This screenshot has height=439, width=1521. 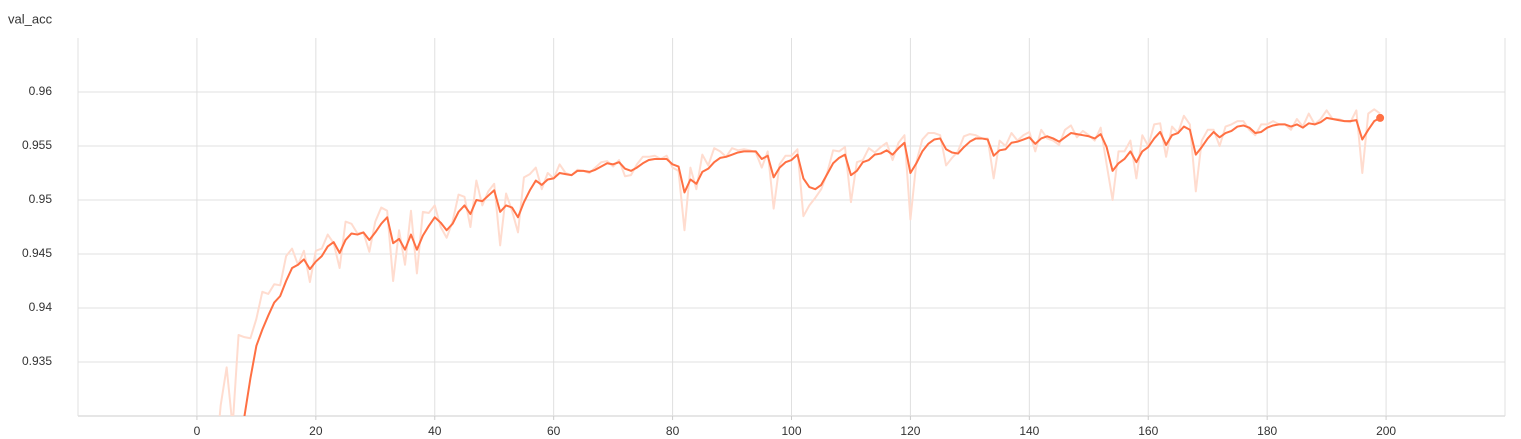 What do you see at coordinates (910, 431) in the screenshot?
I see `x-tick-label: 120` at bounding box center [910, 431].